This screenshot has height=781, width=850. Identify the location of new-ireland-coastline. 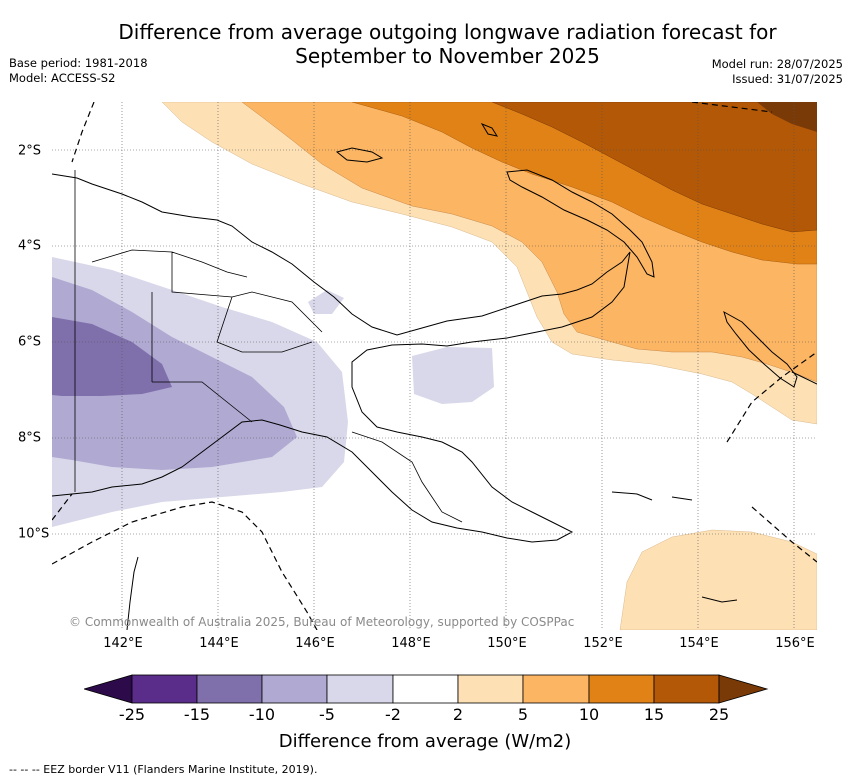
(489, 129).